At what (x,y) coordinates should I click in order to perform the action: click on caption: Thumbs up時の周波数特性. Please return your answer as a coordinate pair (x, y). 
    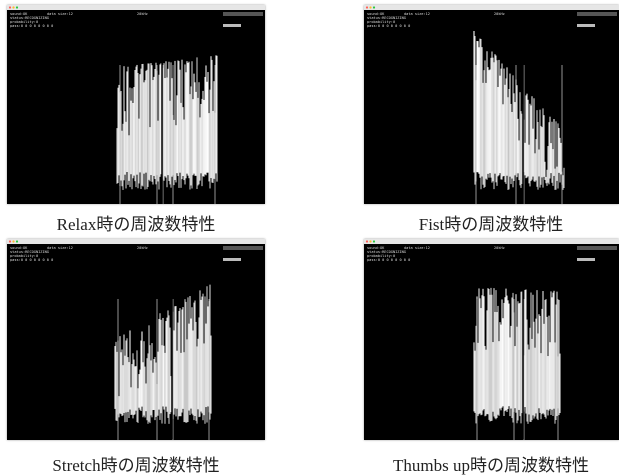
    Looking at the image, I should click on (491, 465).